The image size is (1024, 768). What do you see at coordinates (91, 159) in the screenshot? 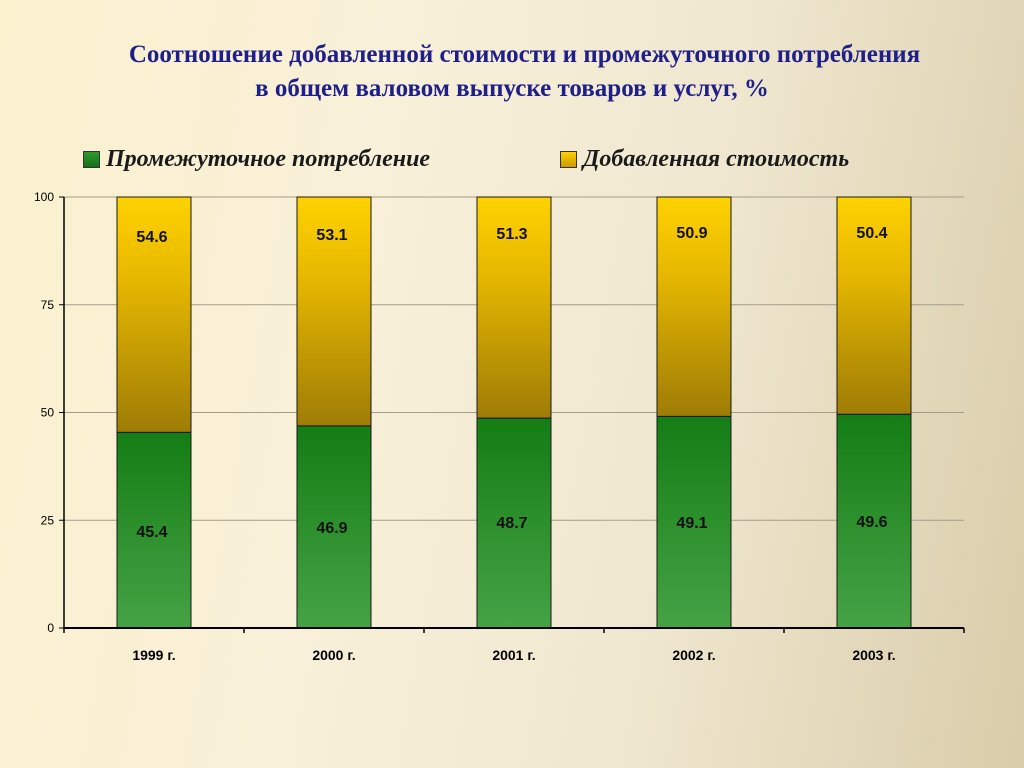
I see `legend-swatch-green` at bounding box center [91, 159].